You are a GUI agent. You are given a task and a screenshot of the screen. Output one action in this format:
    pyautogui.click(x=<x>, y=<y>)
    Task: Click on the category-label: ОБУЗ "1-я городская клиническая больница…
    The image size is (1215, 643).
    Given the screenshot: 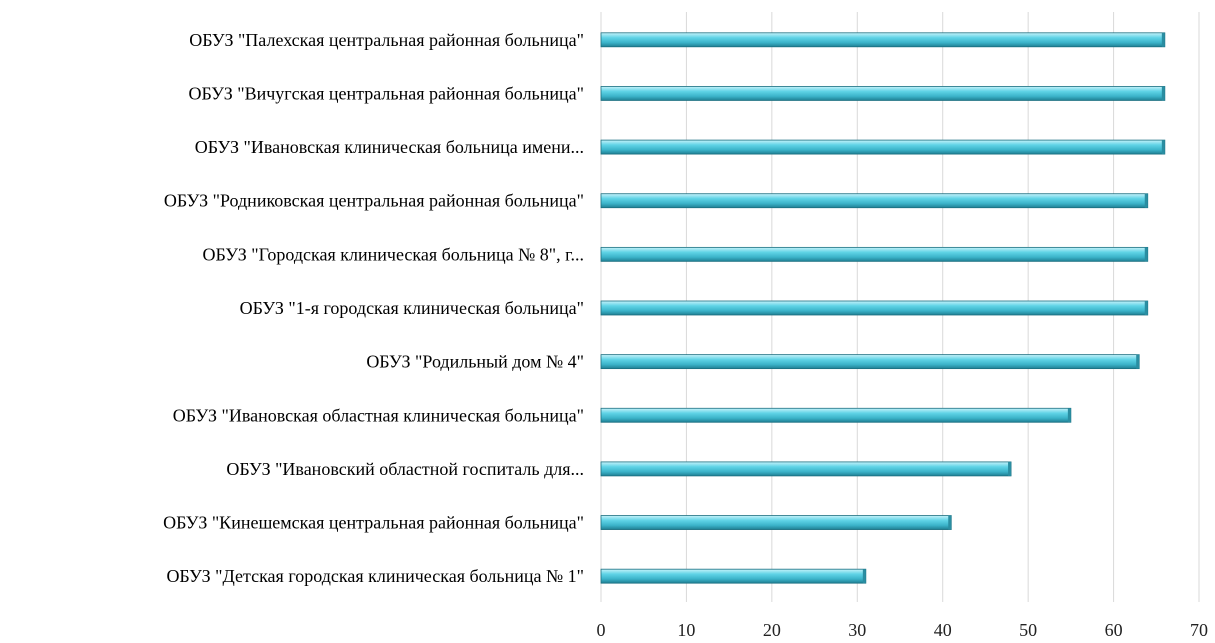 What is the action you would take?
    pyautogui.click(x=412, y=308)
    